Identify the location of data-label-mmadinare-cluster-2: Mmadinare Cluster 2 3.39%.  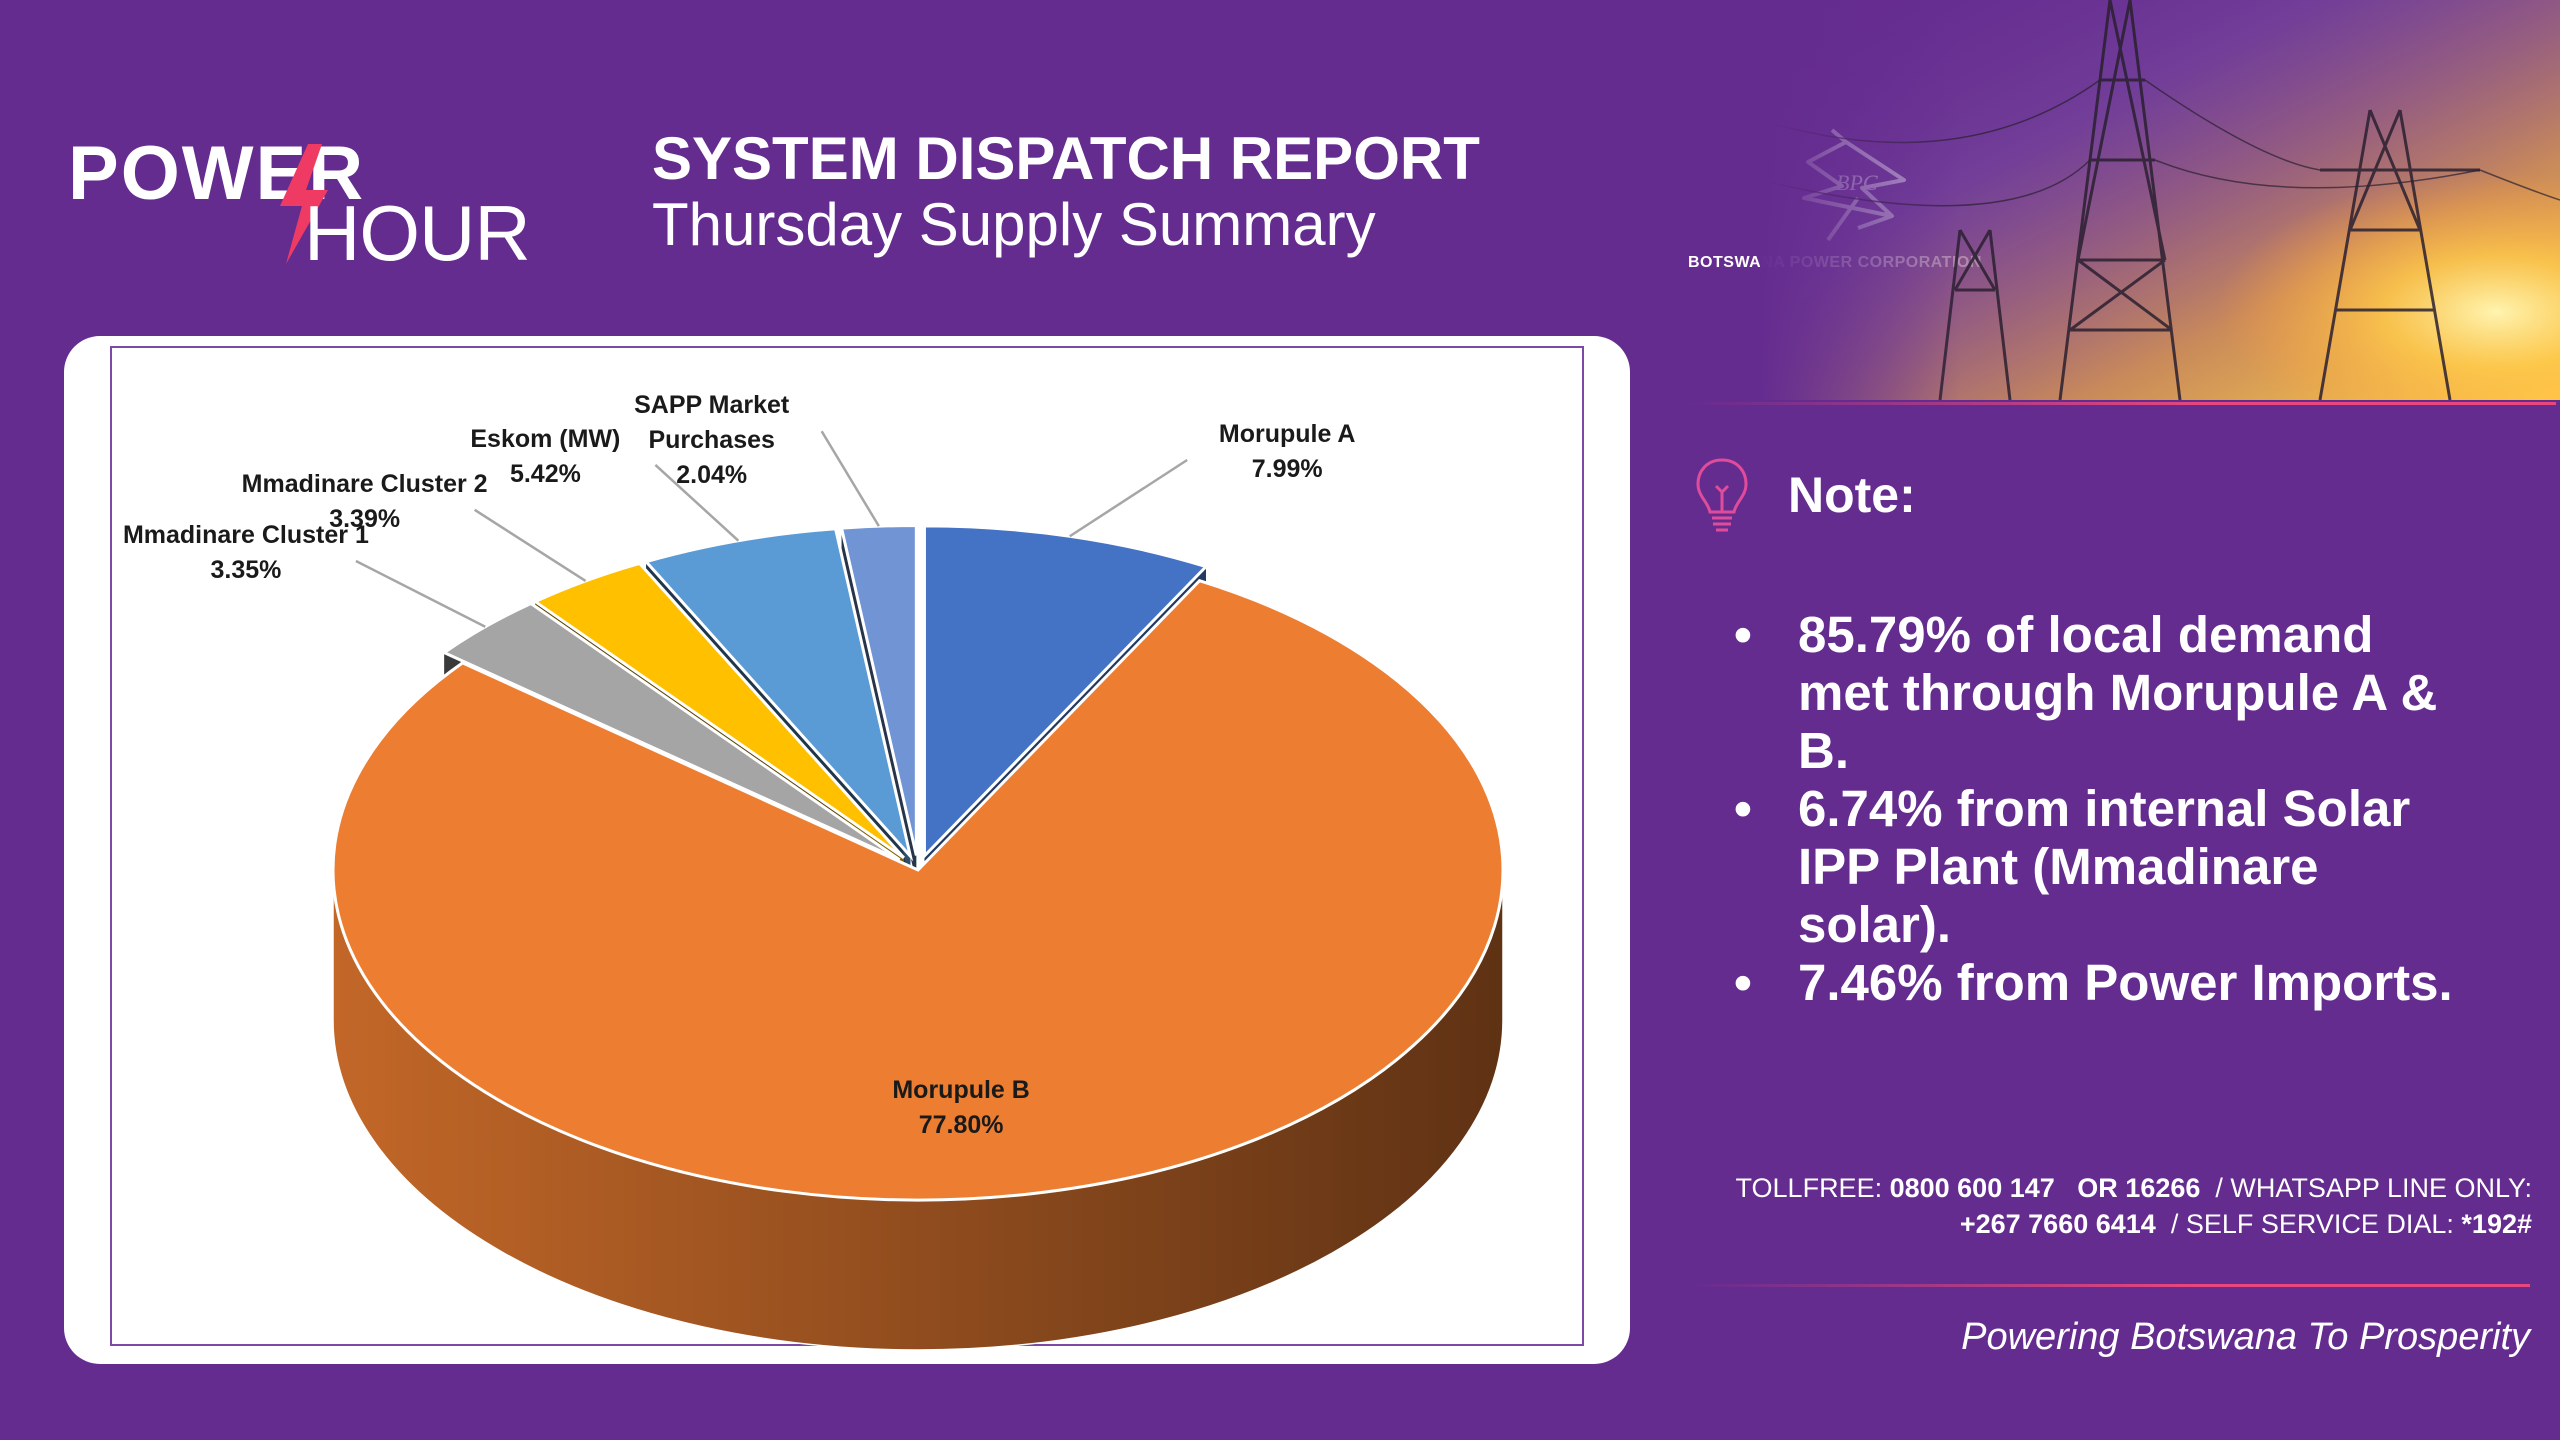
(365, 501).